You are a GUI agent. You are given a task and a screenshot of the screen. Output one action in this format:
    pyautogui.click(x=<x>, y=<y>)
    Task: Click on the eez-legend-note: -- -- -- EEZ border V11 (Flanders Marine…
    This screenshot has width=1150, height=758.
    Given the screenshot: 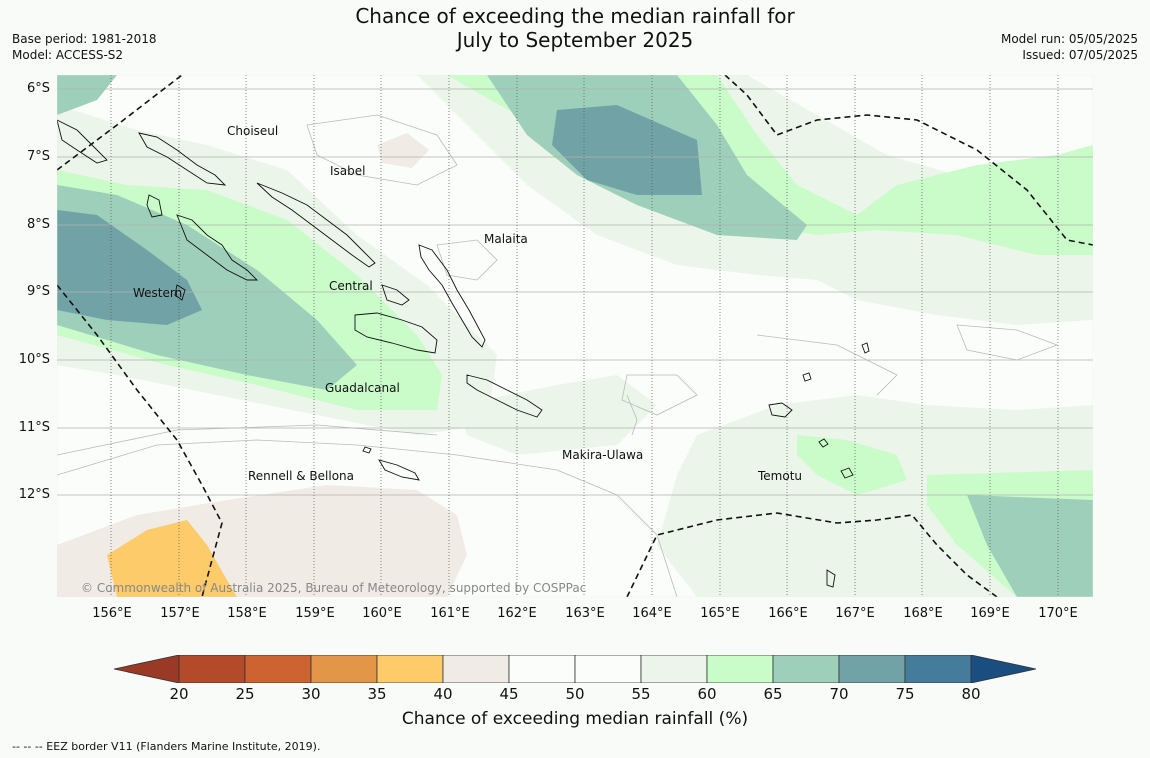 What is the action you would take?
    pyautogui.click(x=166, y=746)
    